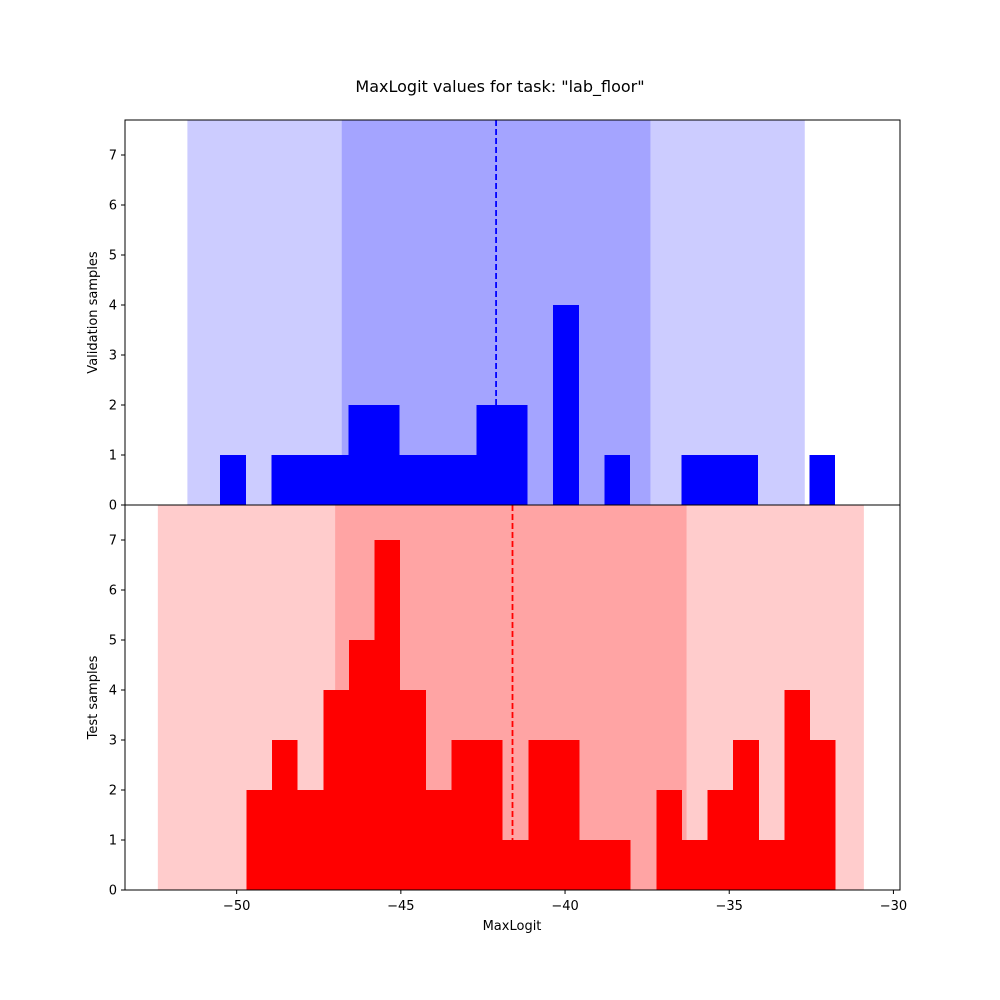  What do you see at coordinates (400, 906) in the screenshot?
I see `x-tick-label: −45` at bounding box center [400, 906].